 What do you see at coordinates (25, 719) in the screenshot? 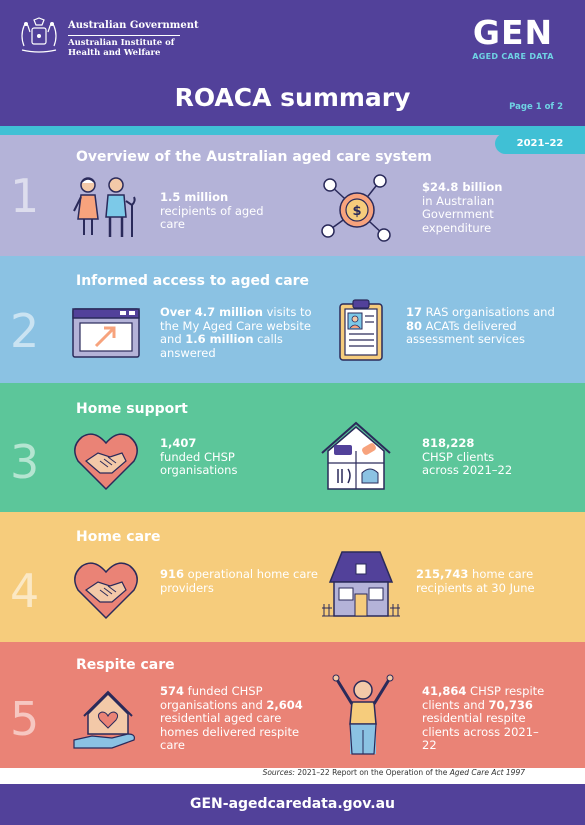
I see `section-number: 5` at bounding box center [25, 719].